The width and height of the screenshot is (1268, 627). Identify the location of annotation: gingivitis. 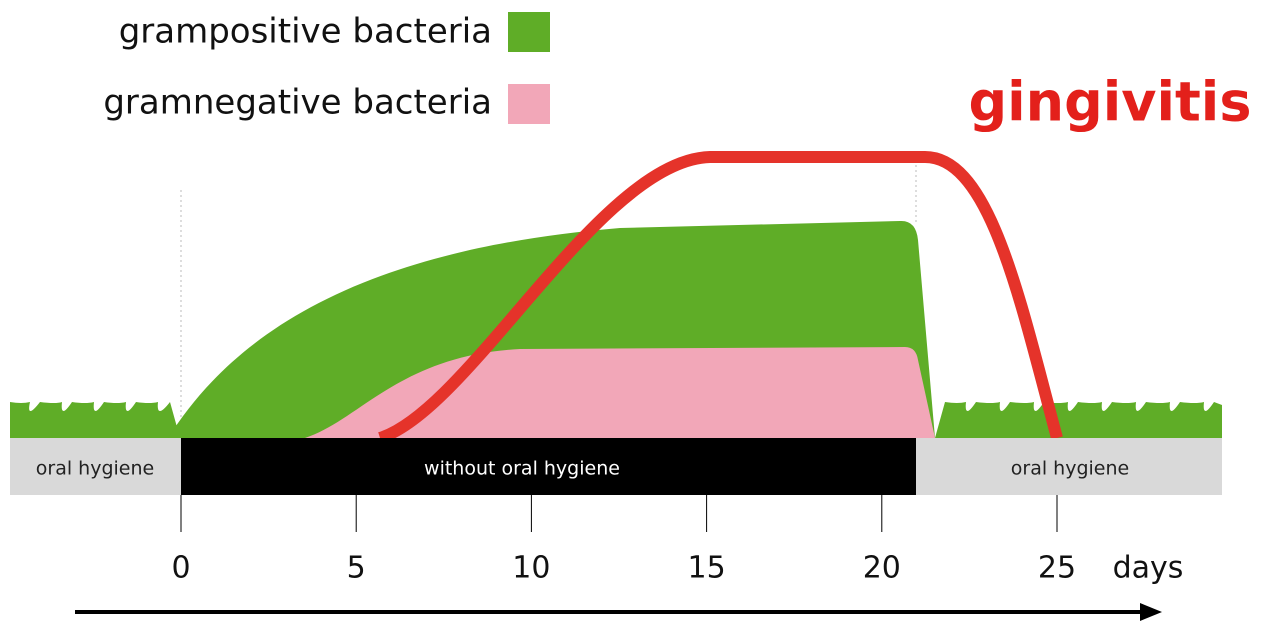
(1110, 102).